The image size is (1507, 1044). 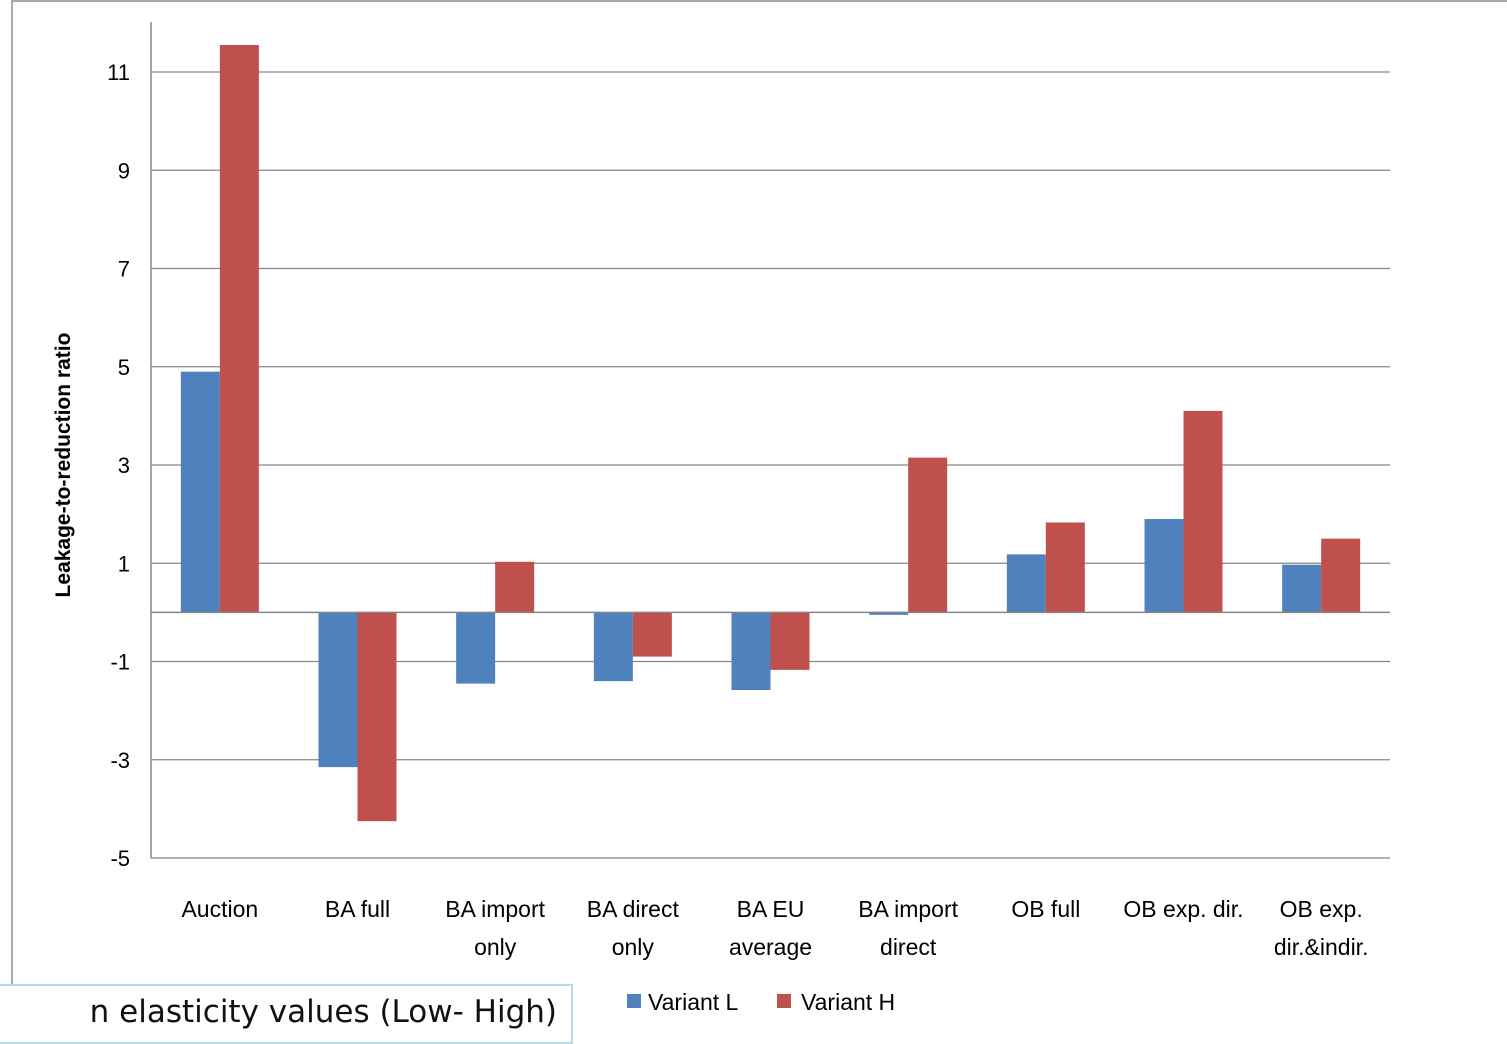 What do you see at coordinates (908, 947) in the screenshot?
I see `x-tick-label-line: direct` at bounding box center [908, 947].